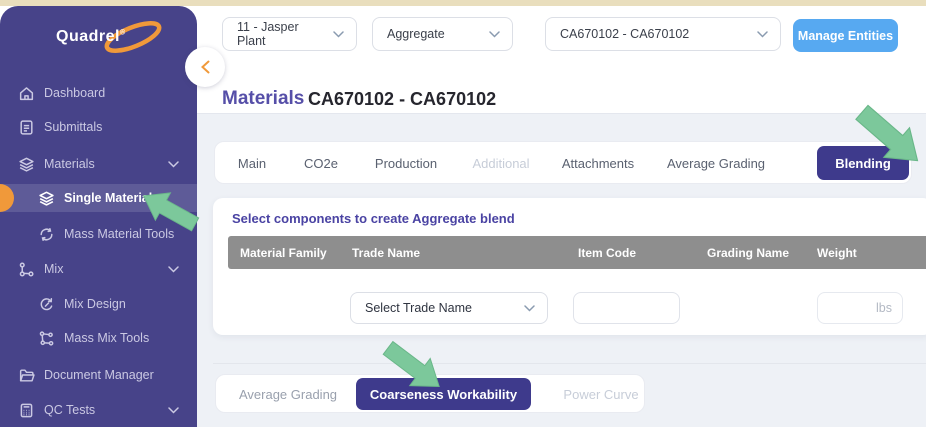  I want to click on sidebar-item-document-manager: Document Manager, so click(98, 375).